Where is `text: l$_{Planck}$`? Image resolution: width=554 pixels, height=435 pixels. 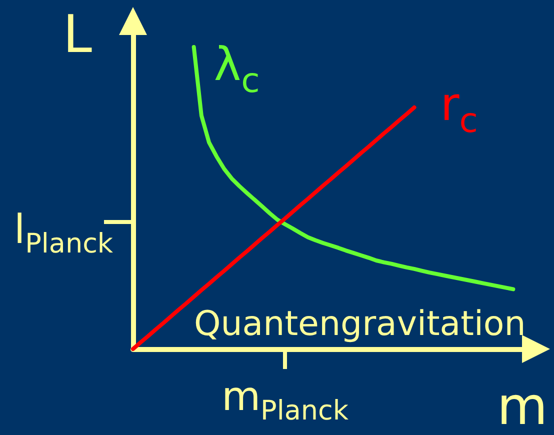 text: l$_{Planck}$ is located at coordinates (64, 233).